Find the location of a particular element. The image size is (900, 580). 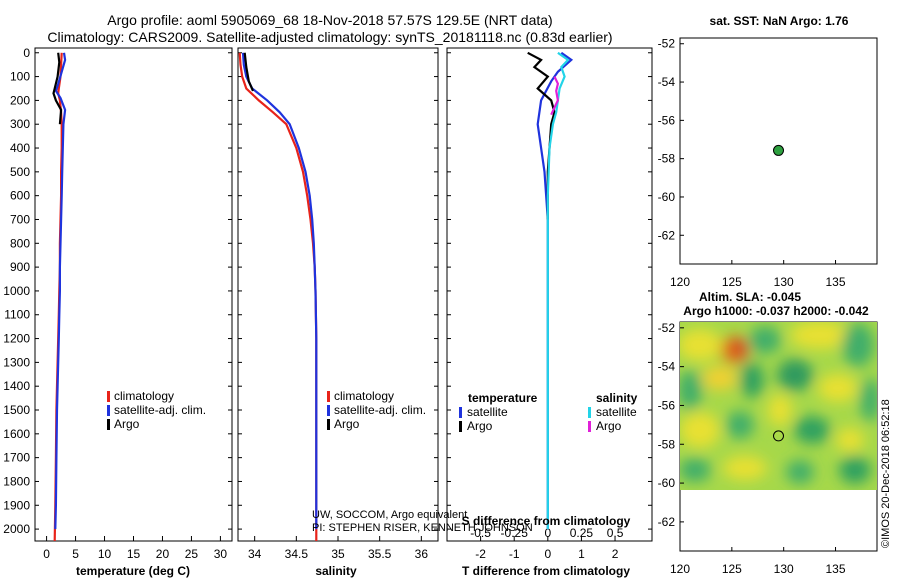

x-tick-label: -1 is located at coordinates (514, 554).